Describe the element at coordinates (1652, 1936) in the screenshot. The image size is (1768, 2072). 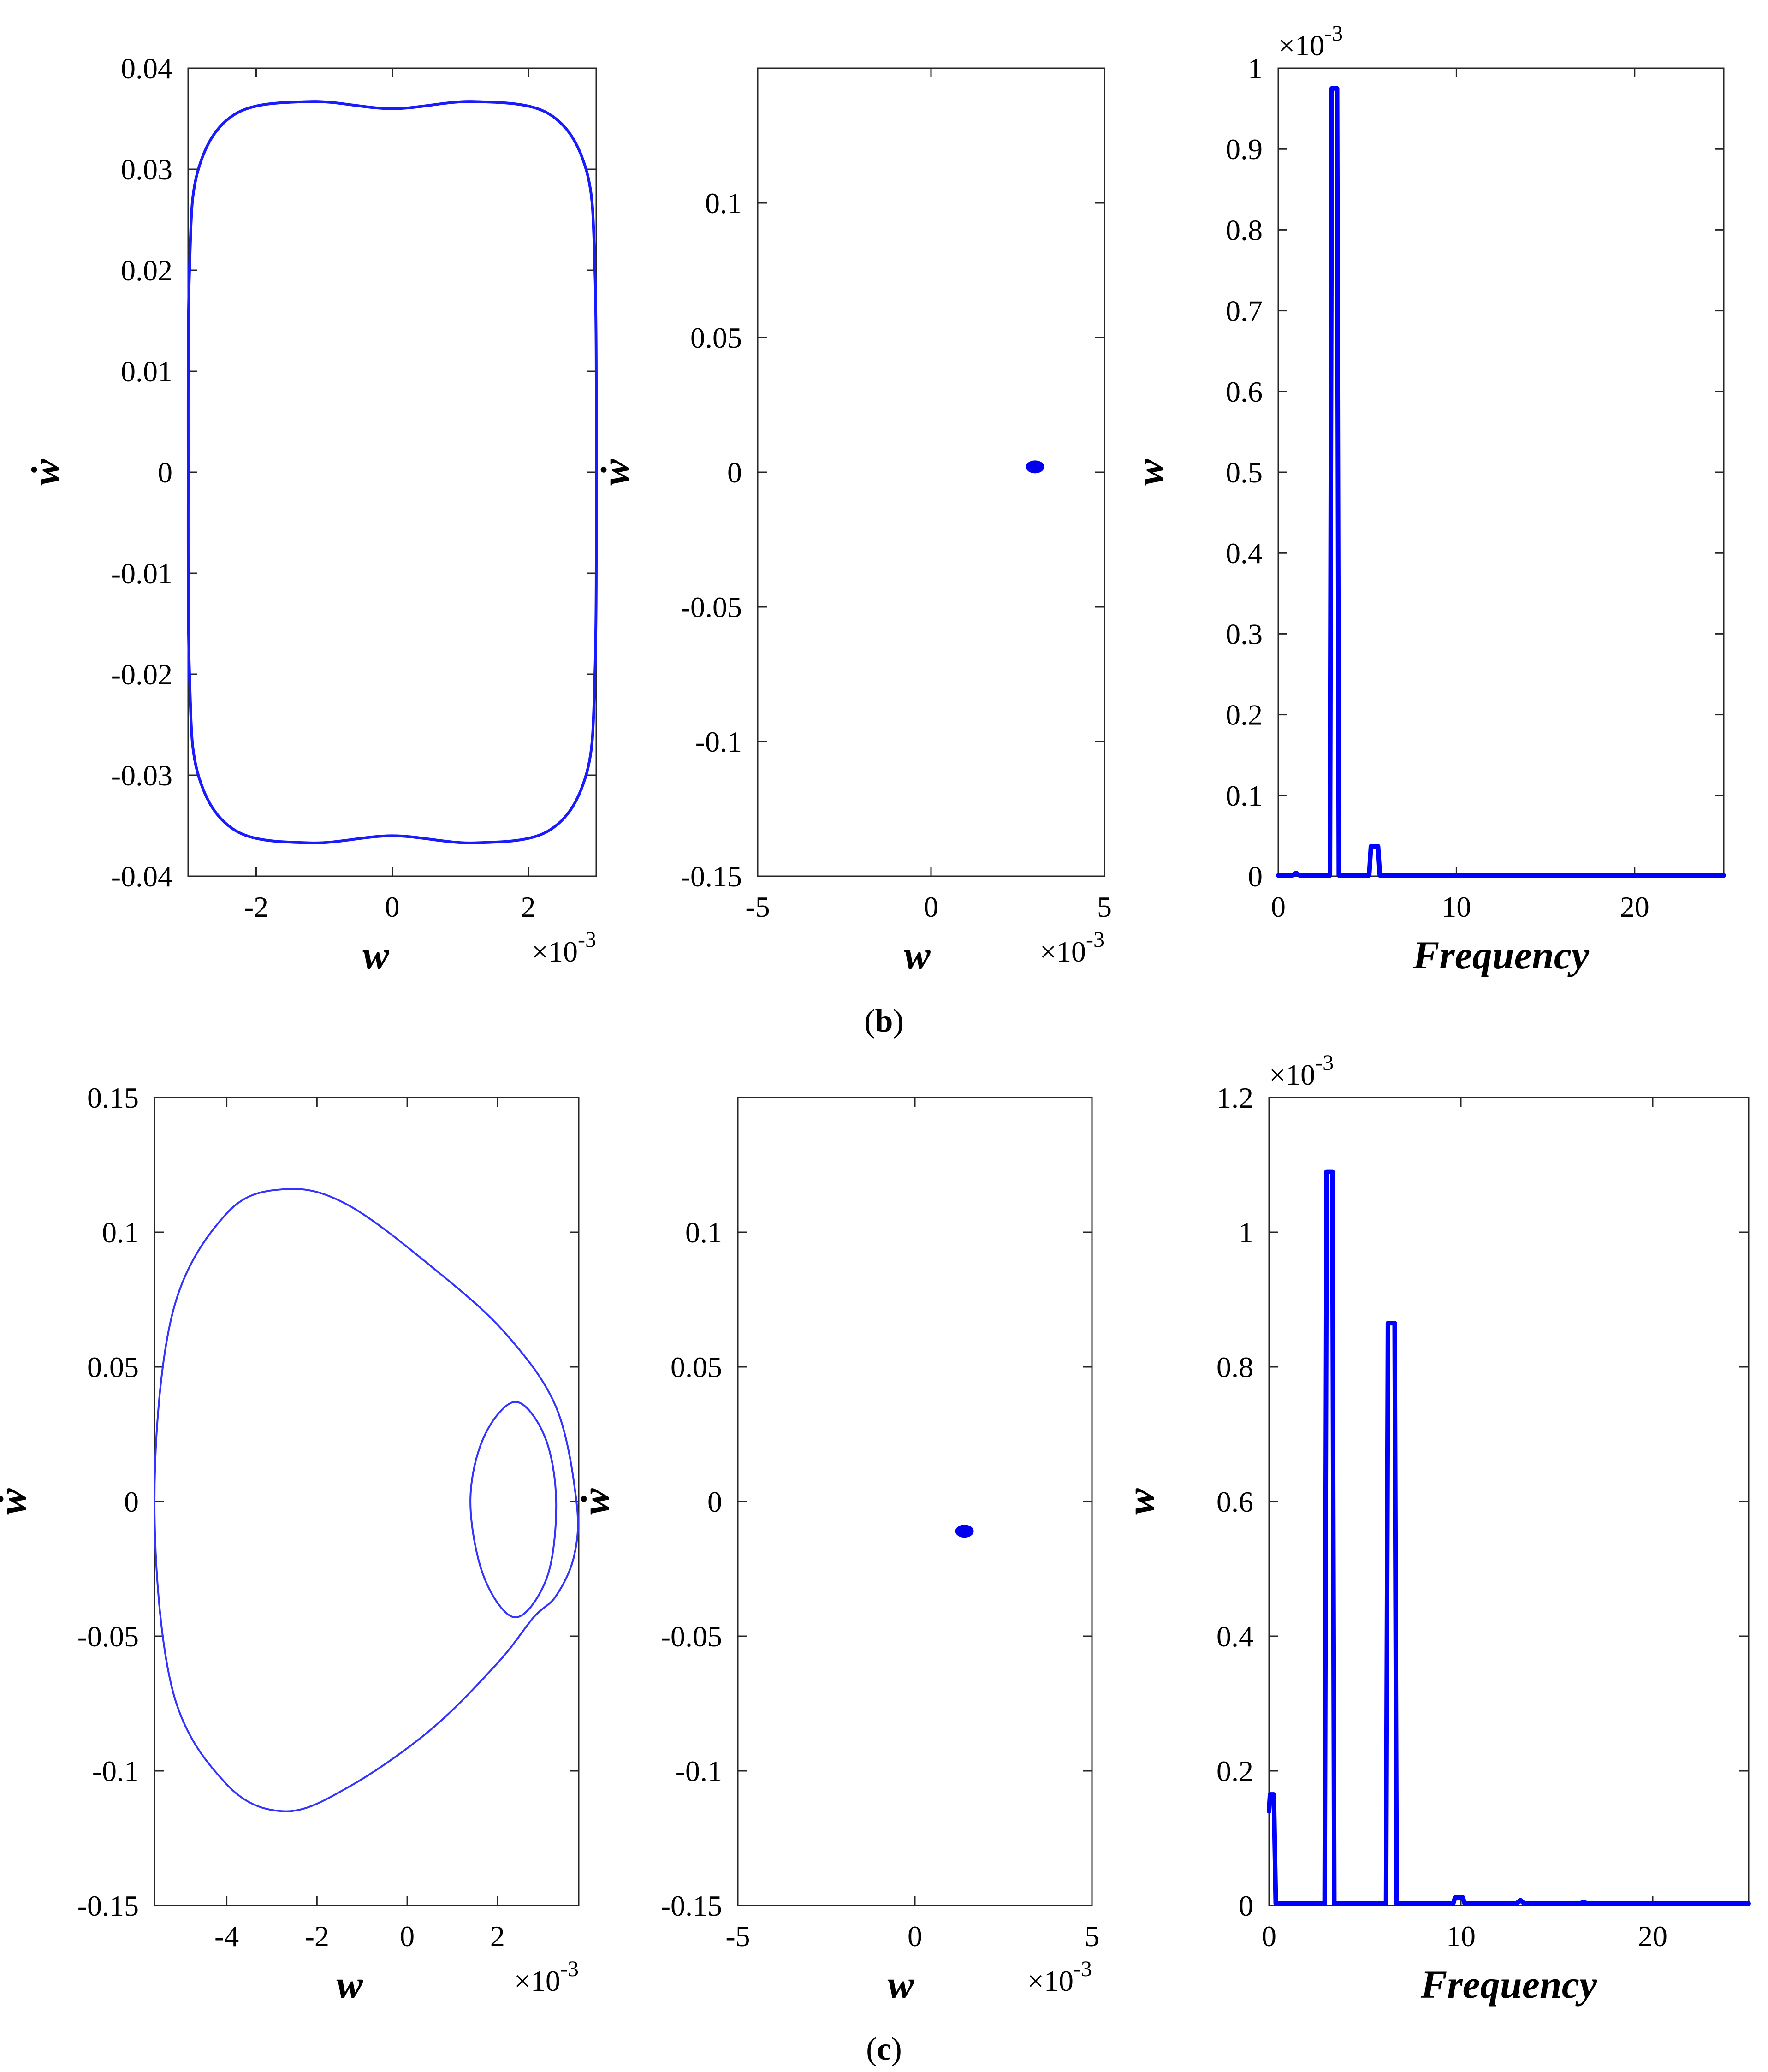
I see `x-tick-label-c3: 20` at that location.